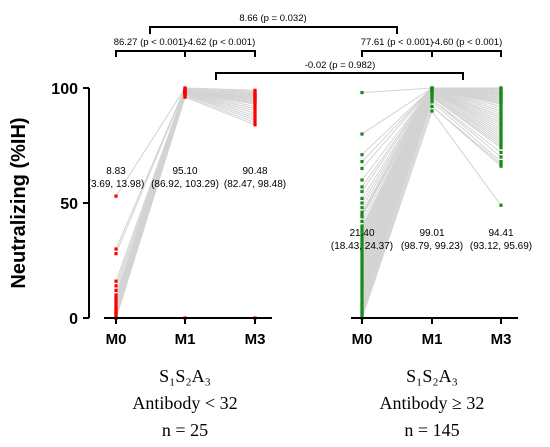  Describe the element at coordinates (73, 319) in the screenshot. I see `y-tick-label-0: 0` at that location.